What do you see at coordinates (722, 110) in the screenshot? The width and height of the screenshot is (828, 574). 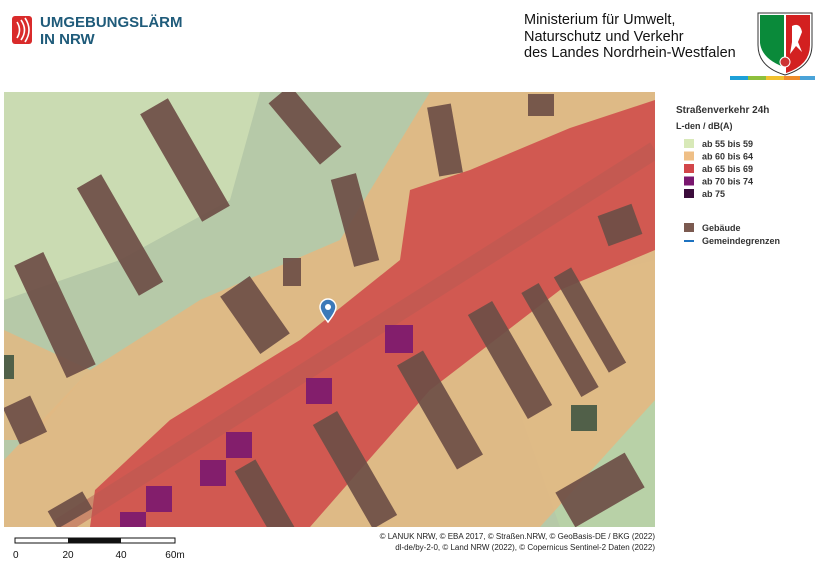 I see `legend-title: Straßenverkehr 24h` at bounding box center [722, 110].